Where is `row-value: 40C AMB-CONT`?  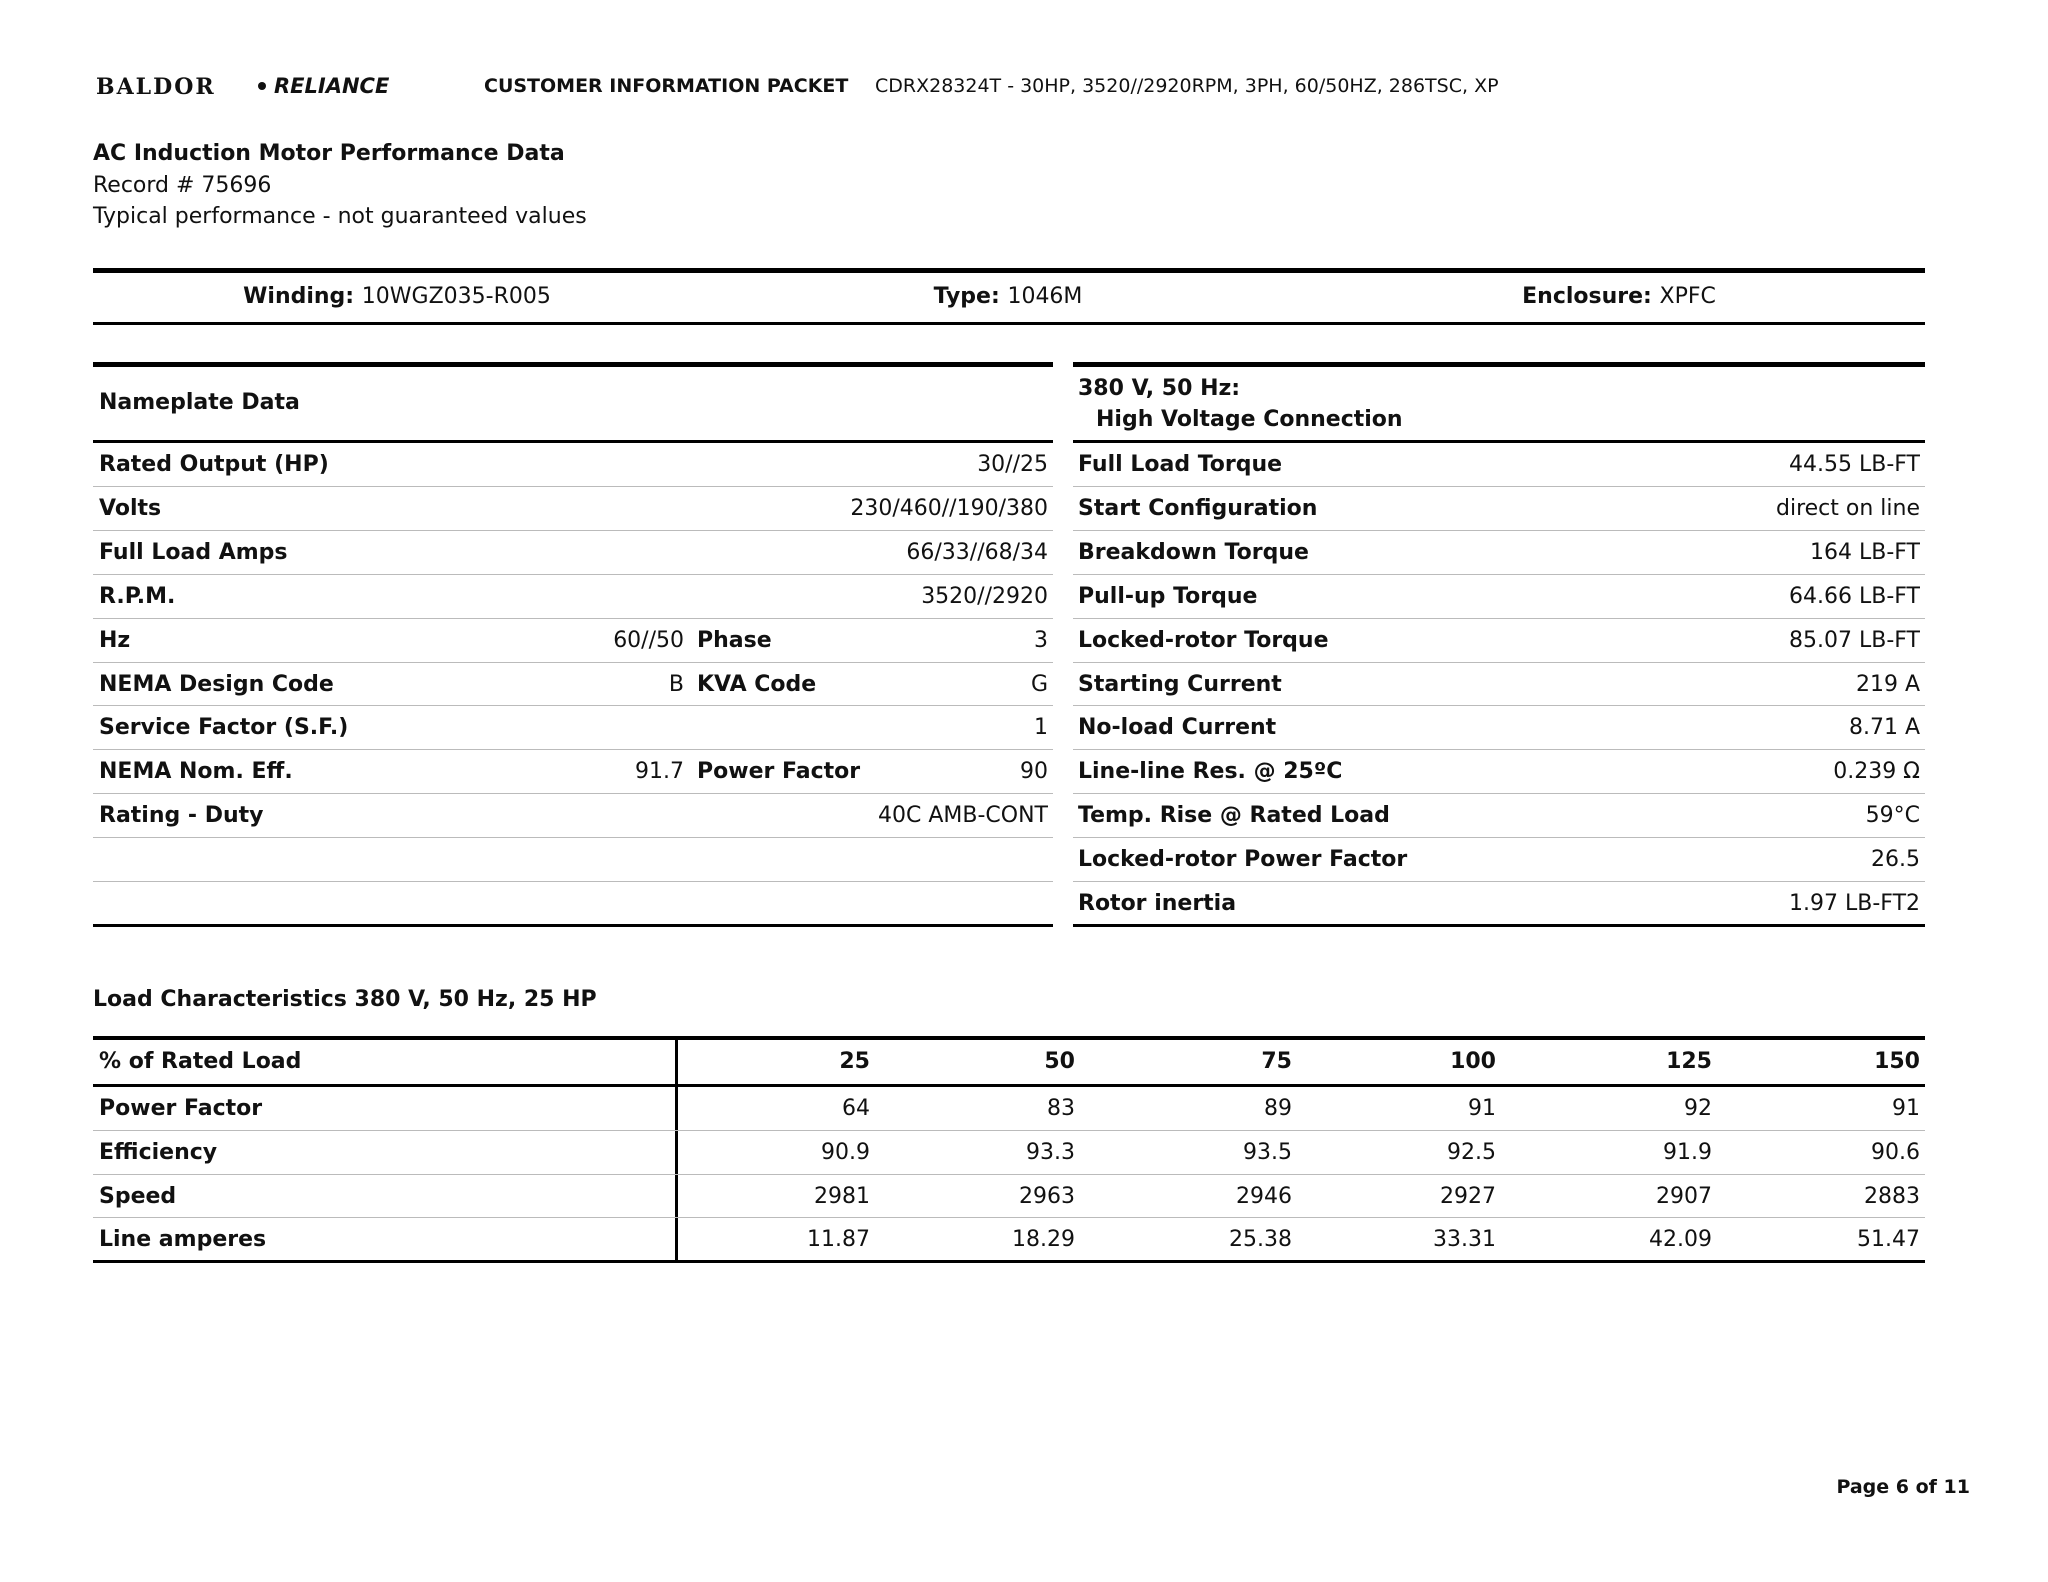 row-value: 40C AMB-CONT is located at coordinates (963, 816).